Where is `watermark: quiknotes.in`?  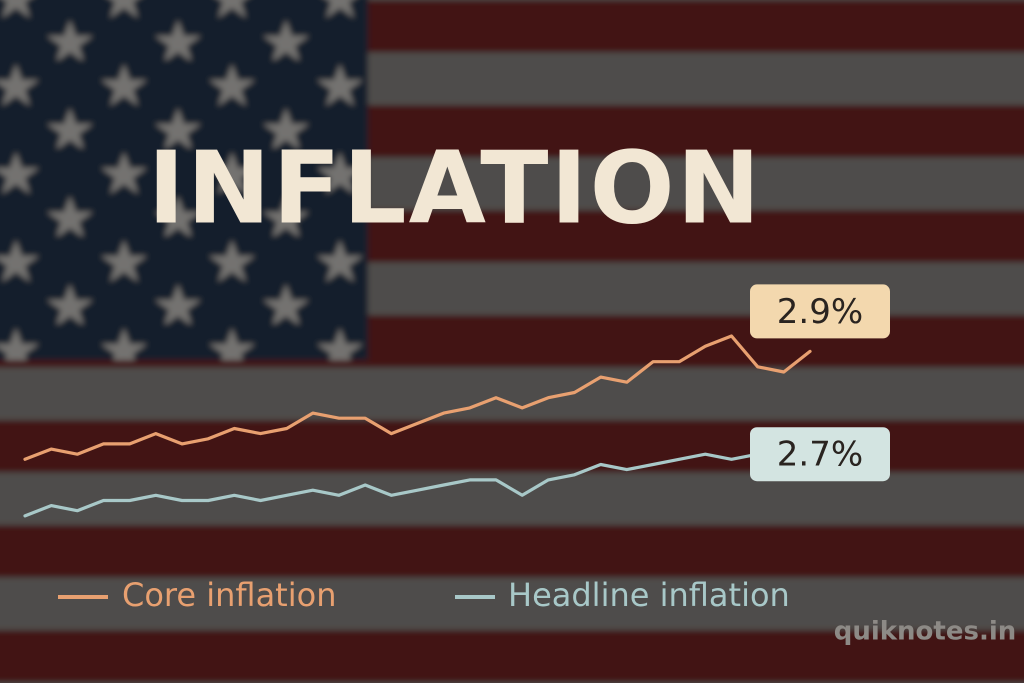
watermark: quiknotes.in is located at coordinates (925, 632).